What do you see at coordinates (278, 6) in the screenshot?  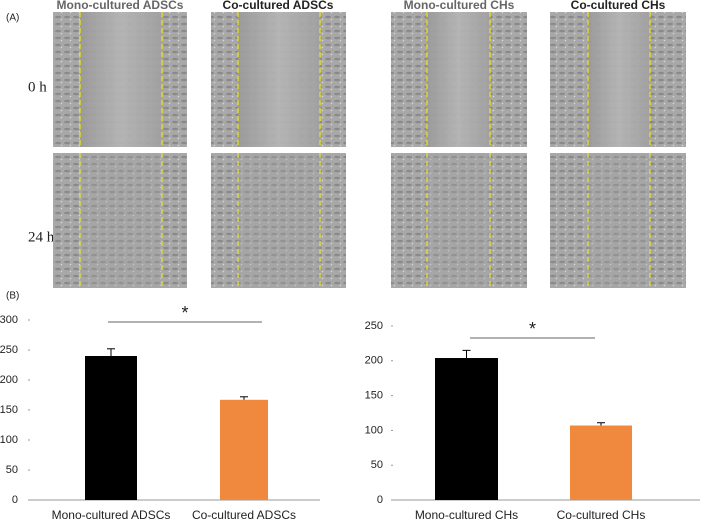 I see `column-header: Co-cultured ADSCs` at bounding box center [278, 6].